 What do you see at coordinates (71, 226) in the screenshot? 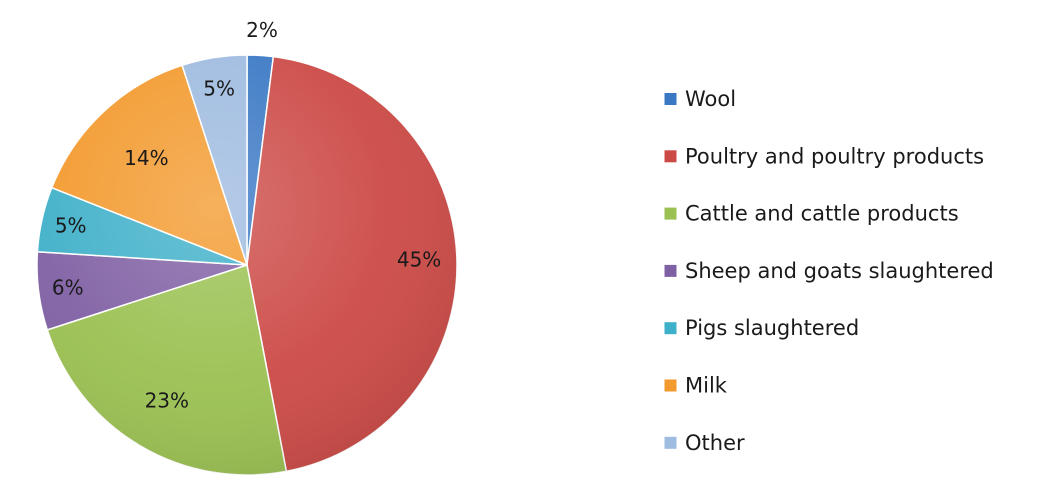
I see `data-label-pigs-slaughtered: 5%` at bounding box center [71, 226].